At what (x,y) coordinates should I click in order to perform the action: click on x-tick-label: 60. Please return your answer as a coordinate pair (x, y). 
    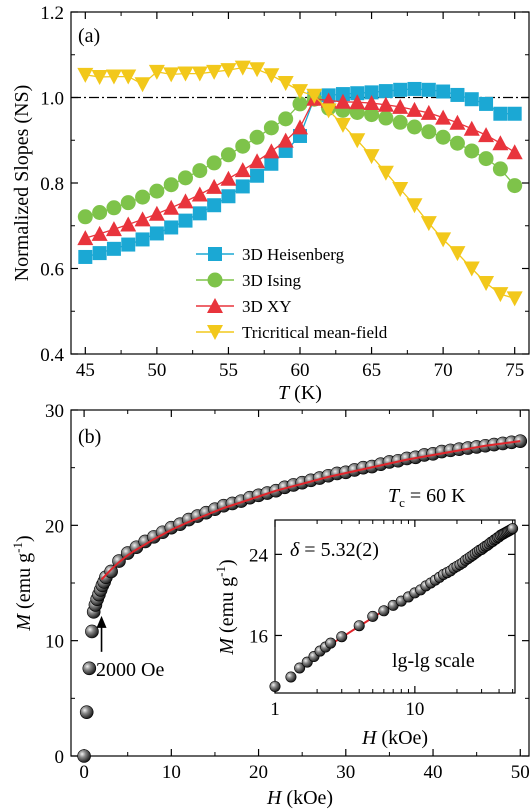
    Looking at the image, I should click on (300, 370).